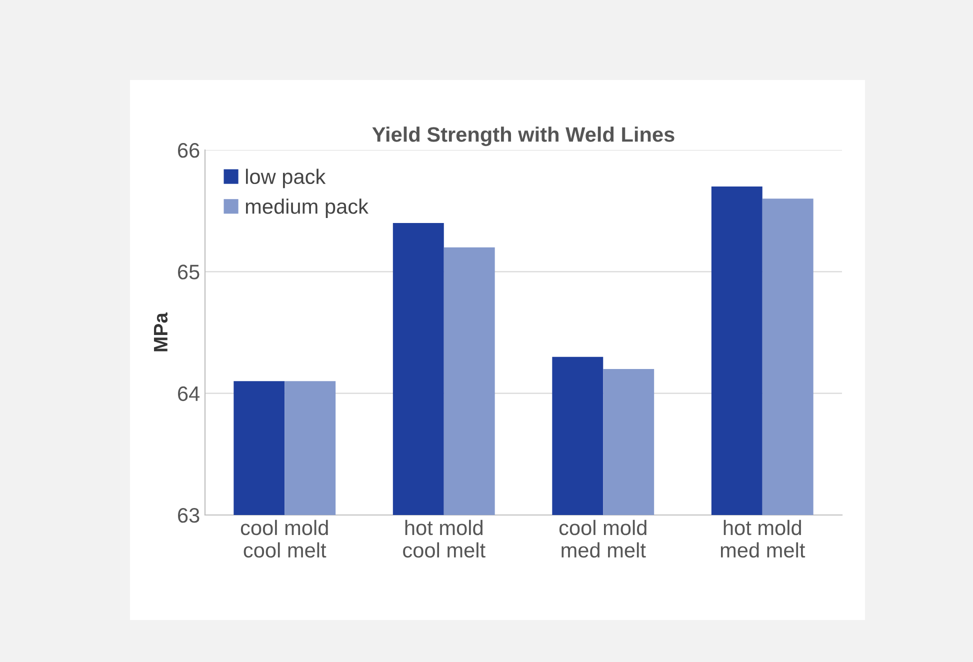 This screenshot has width=973, height=662. What do you see at coordinates (763, 539) in the screenshot?
I see `x-tick-label: hot mold med melt` at bounding box center [763, 539].